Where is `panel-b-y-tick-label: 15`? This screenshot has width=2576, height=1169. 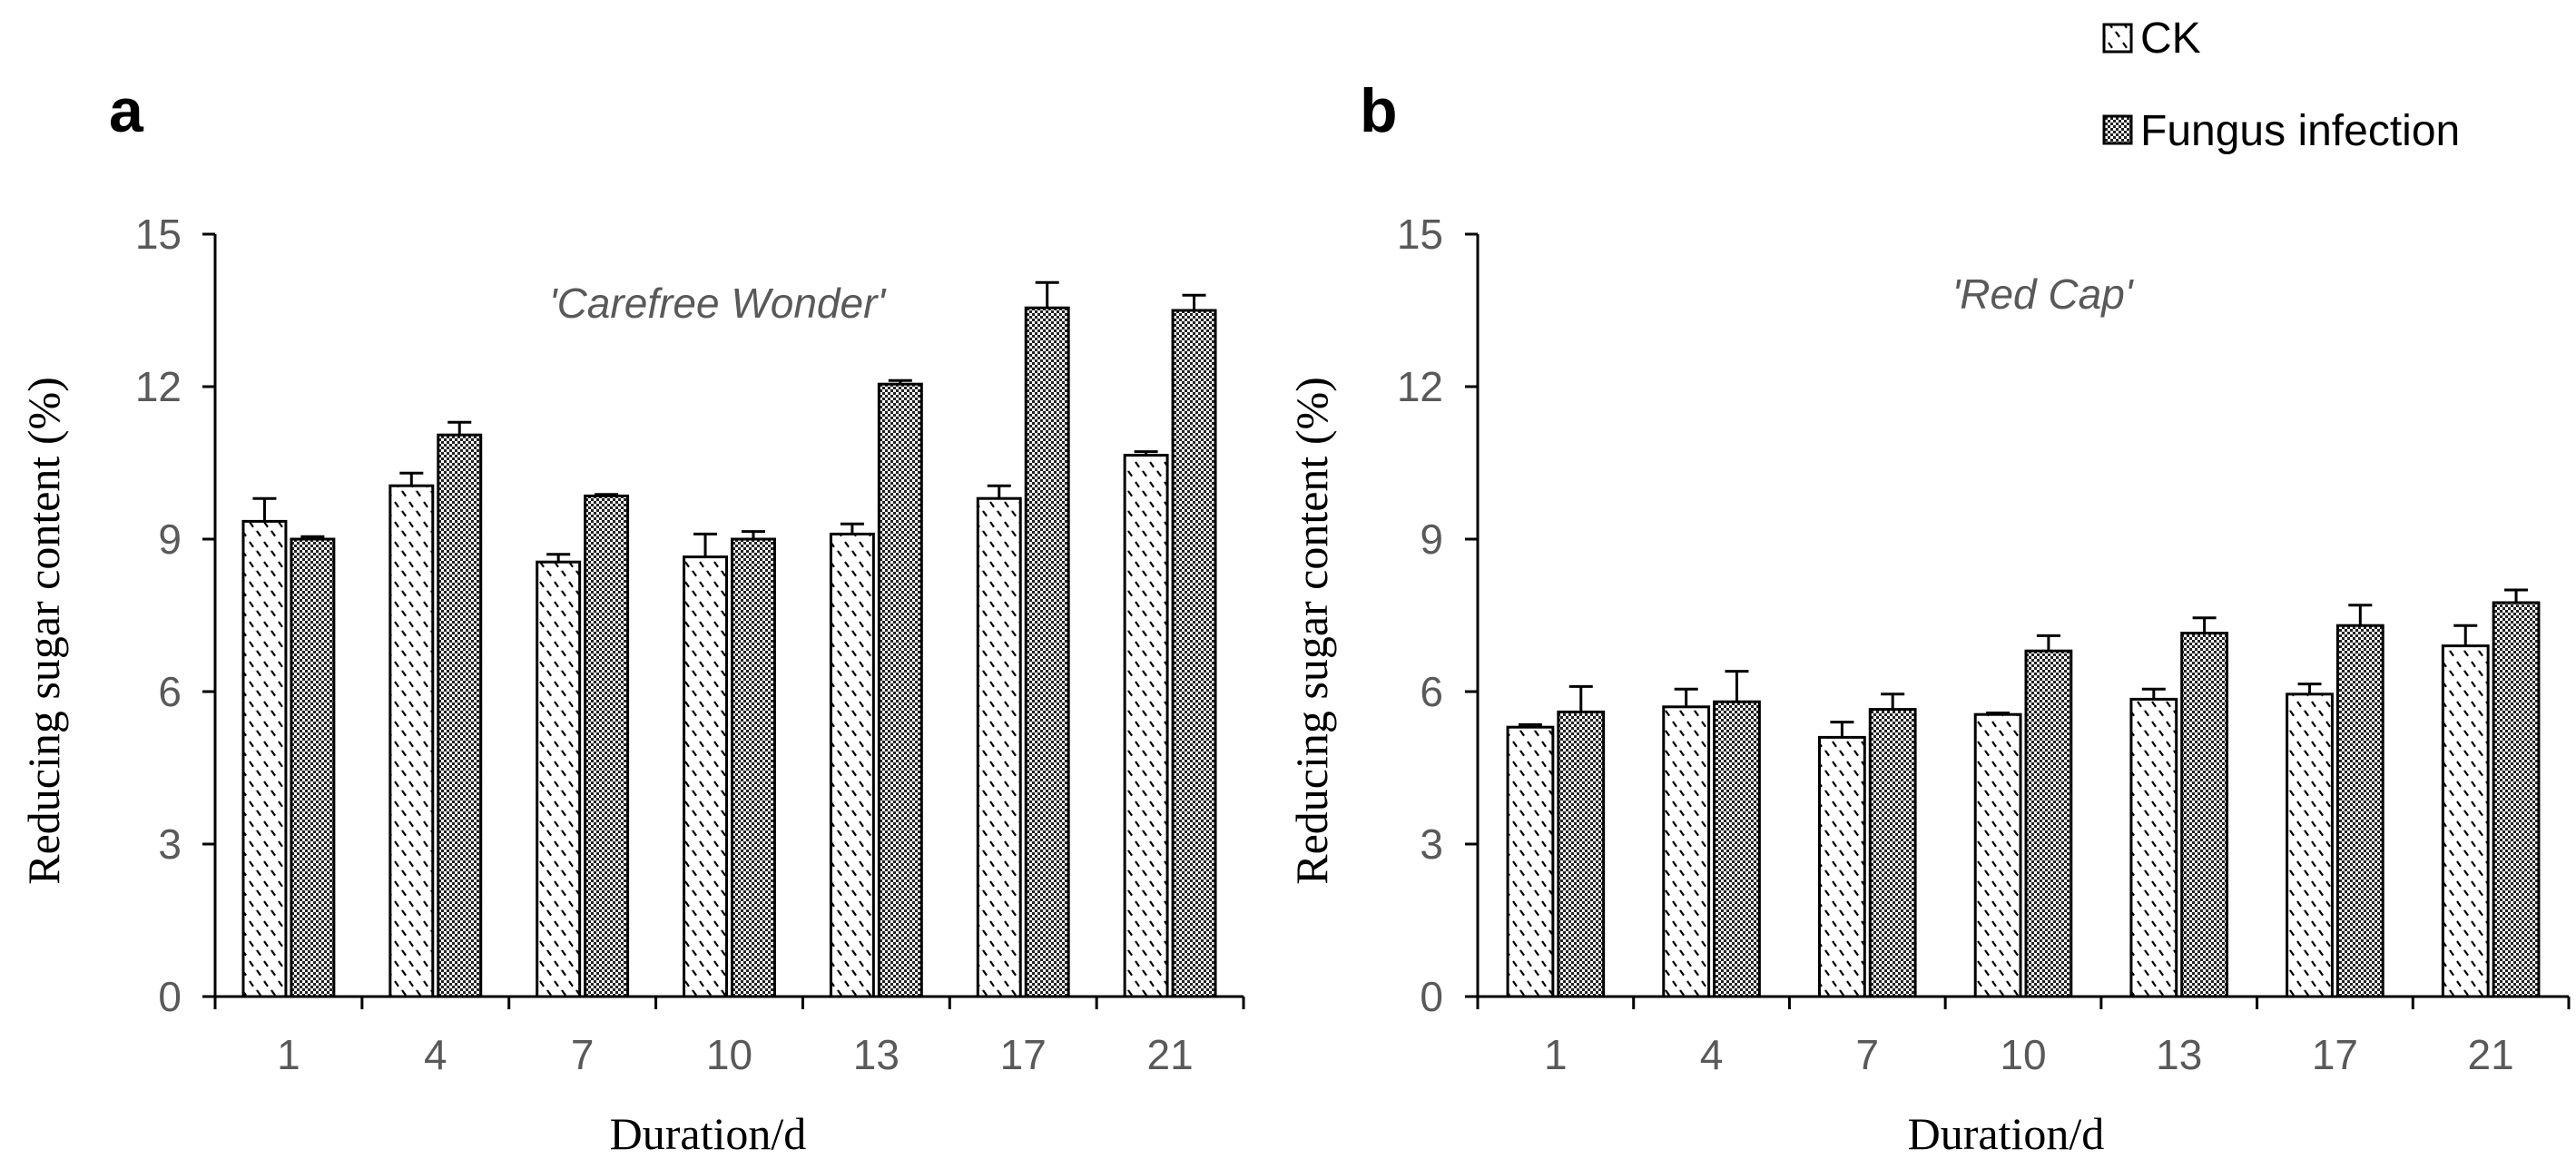 panel-b-y-tick-label: 15 is located at coordinates (1420, 235).